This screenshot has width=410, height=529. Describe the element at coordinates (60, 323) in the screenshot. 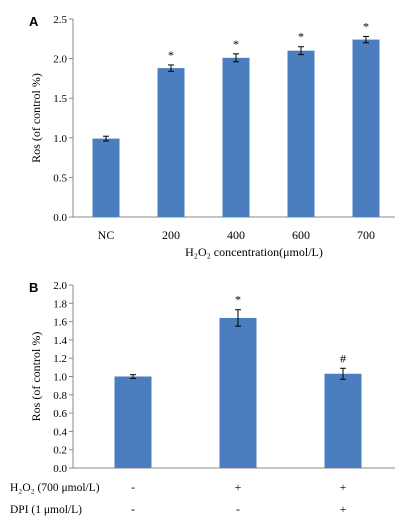

I see `y-tick-label: 1.6` at that location.